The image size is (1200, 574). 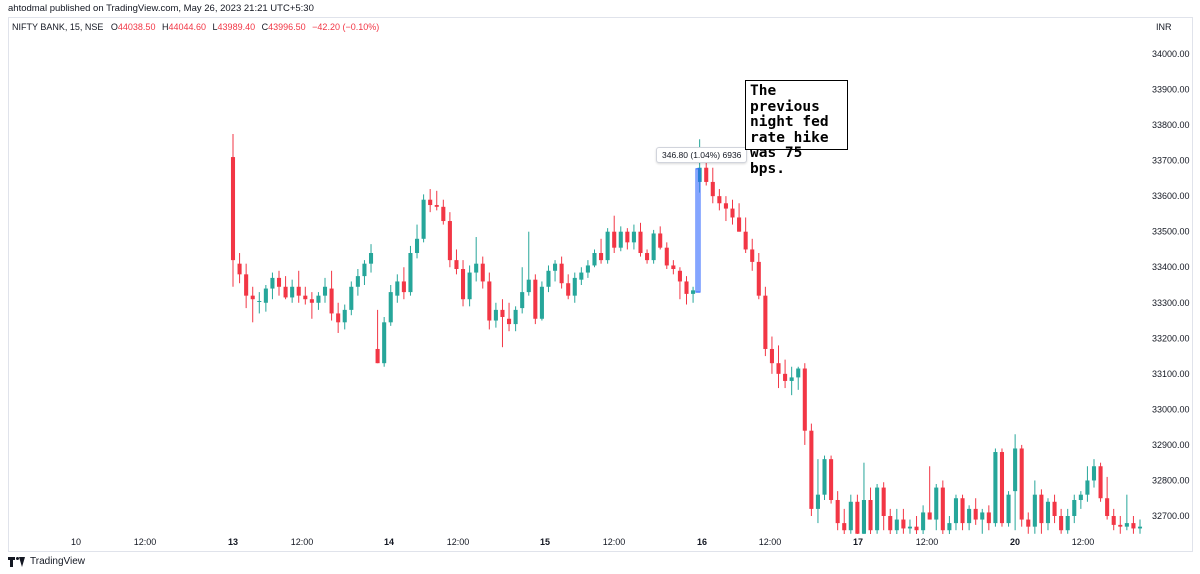 What do you see at coordinates (114, 27) in the screenshot?
I see `open-label: O` at bounding box center [114, 27].